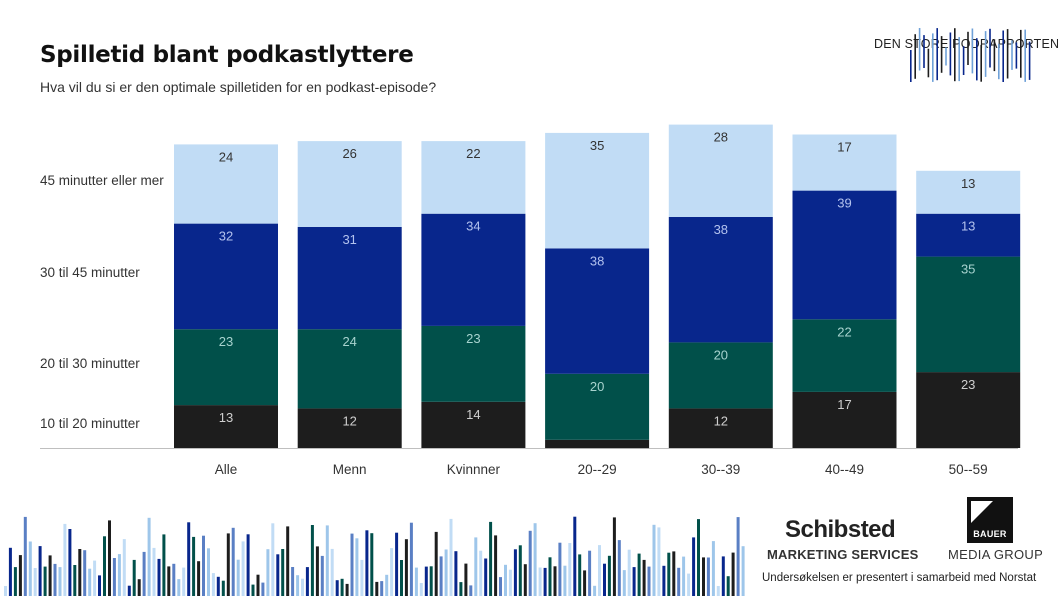 The height and width of the screenshot is (596, 1058). What do you see at coordinates (968, 226) in the screenshot?
I see `data-label: 13` at bounding box center [968, 226].